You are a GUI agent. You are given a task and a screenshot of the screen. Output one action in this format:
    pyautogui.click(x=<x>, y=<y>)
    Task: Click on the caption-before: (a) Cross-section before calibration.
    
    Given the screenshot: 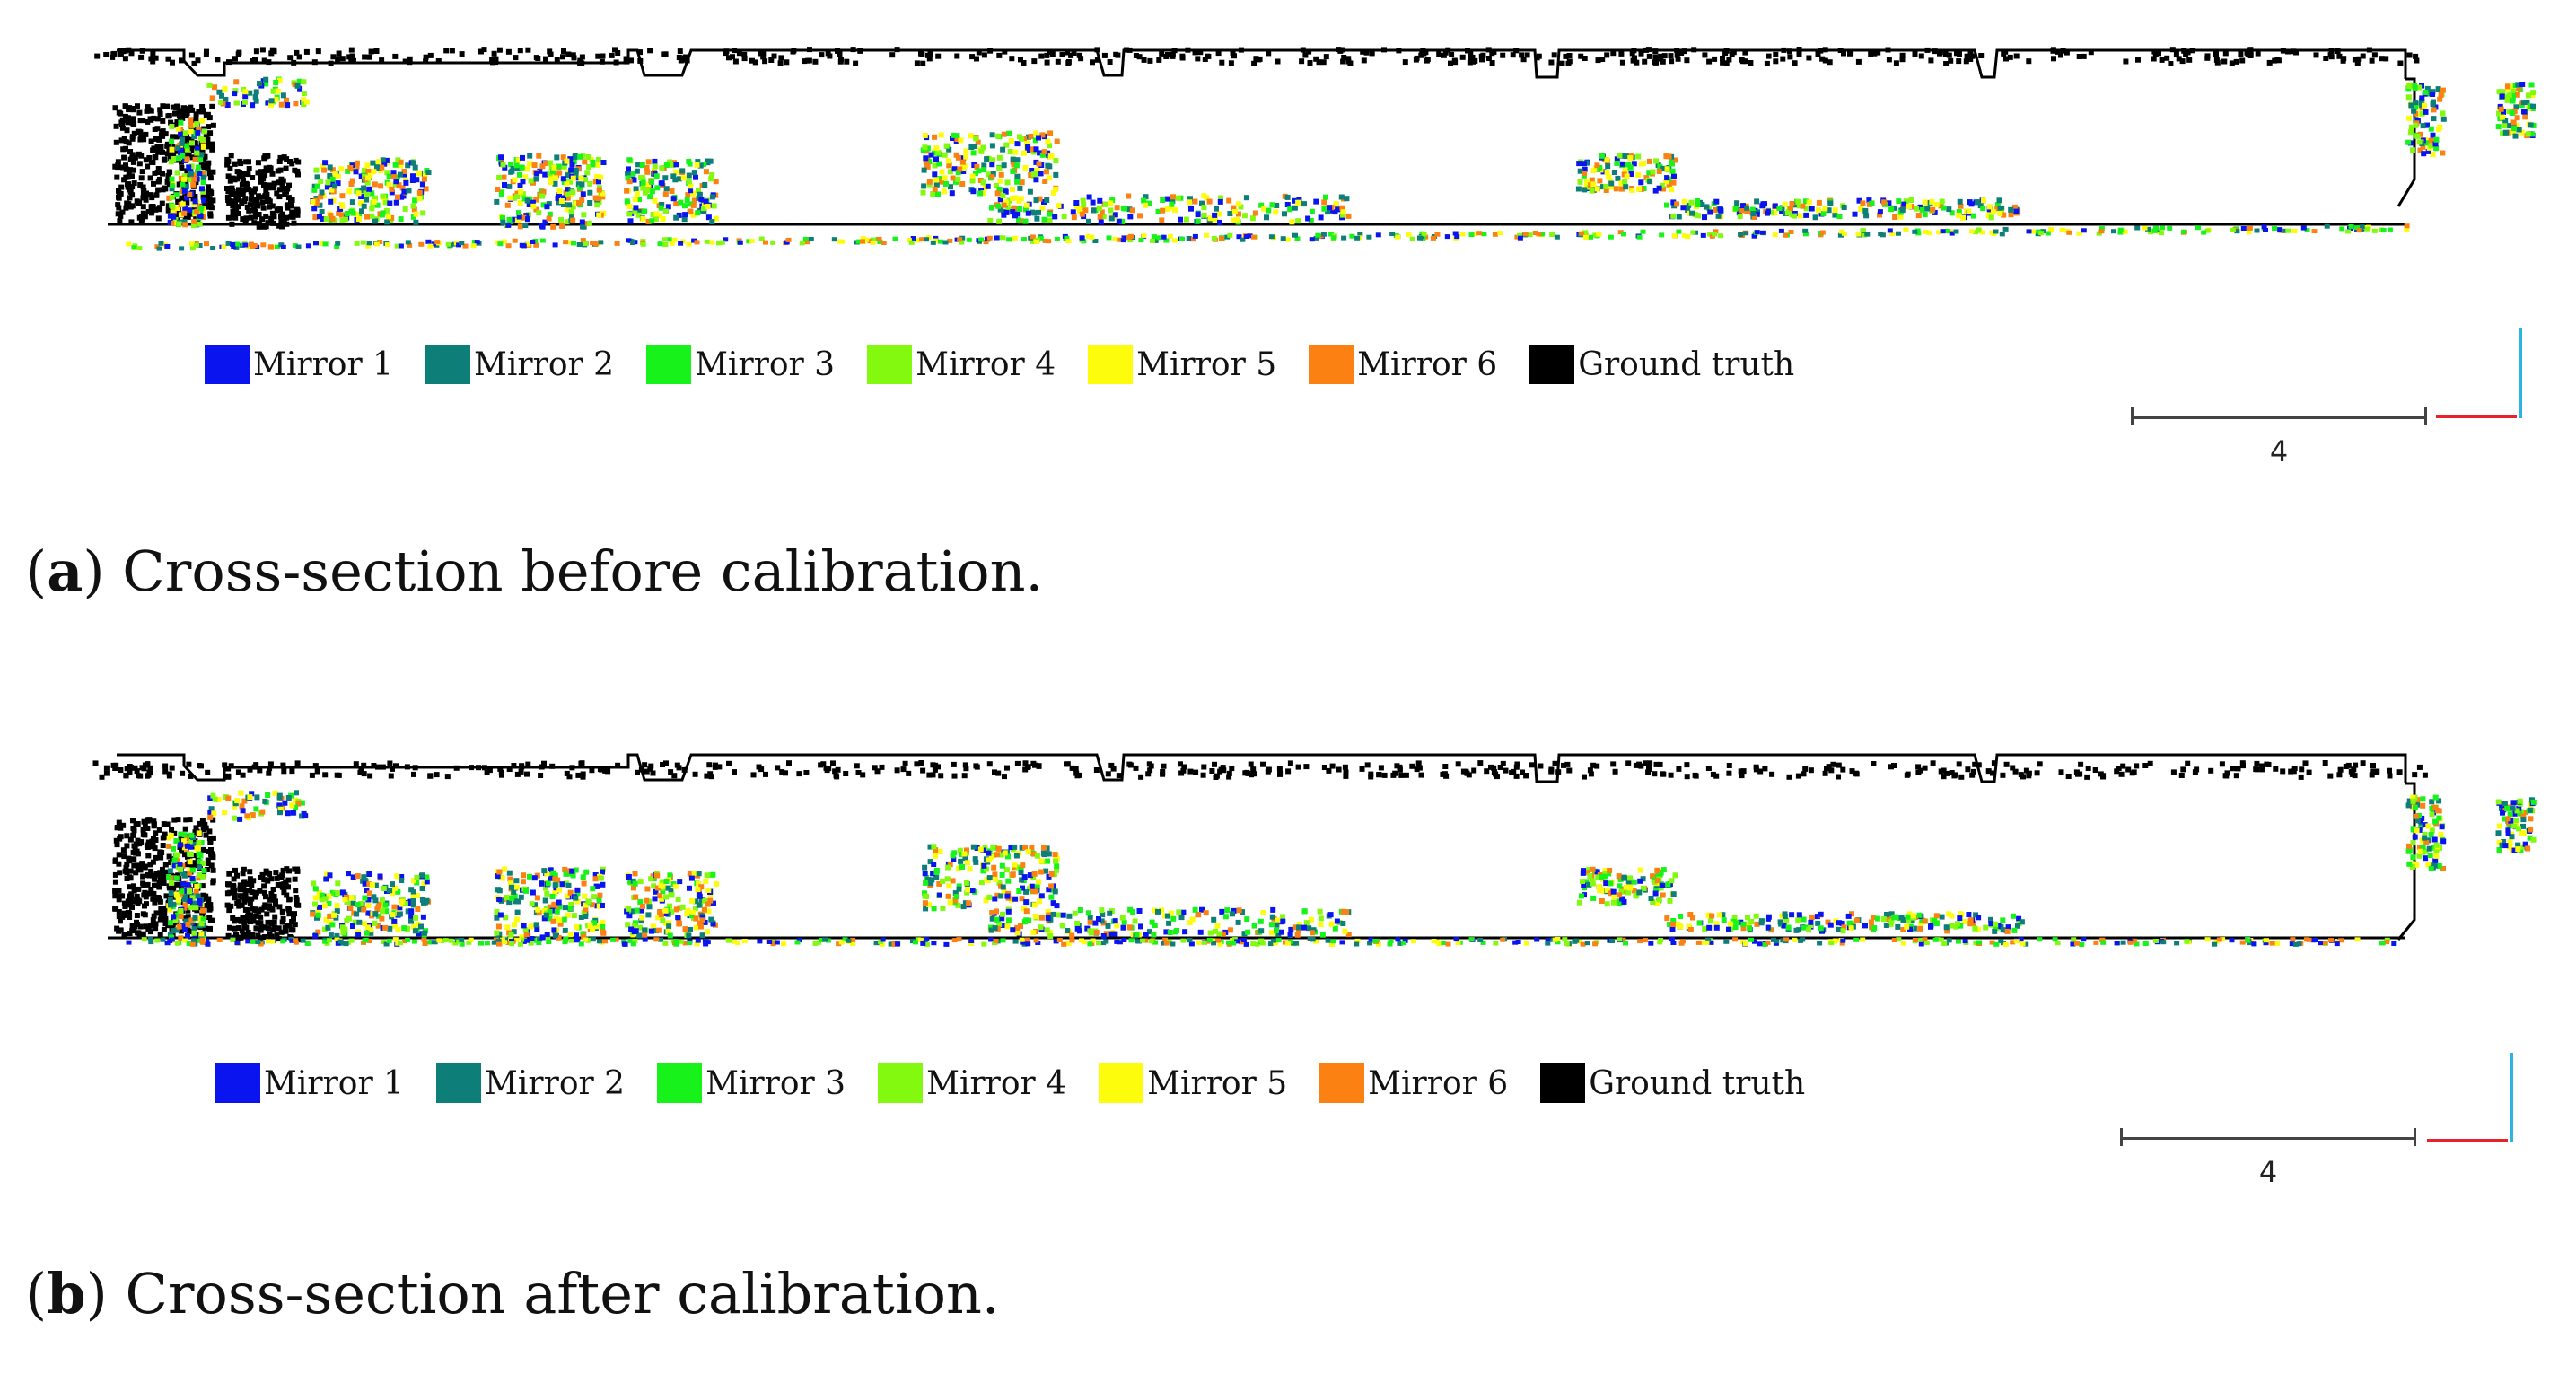 What is the action you would take?
    pyautogui.click(x=534, y=571)
    